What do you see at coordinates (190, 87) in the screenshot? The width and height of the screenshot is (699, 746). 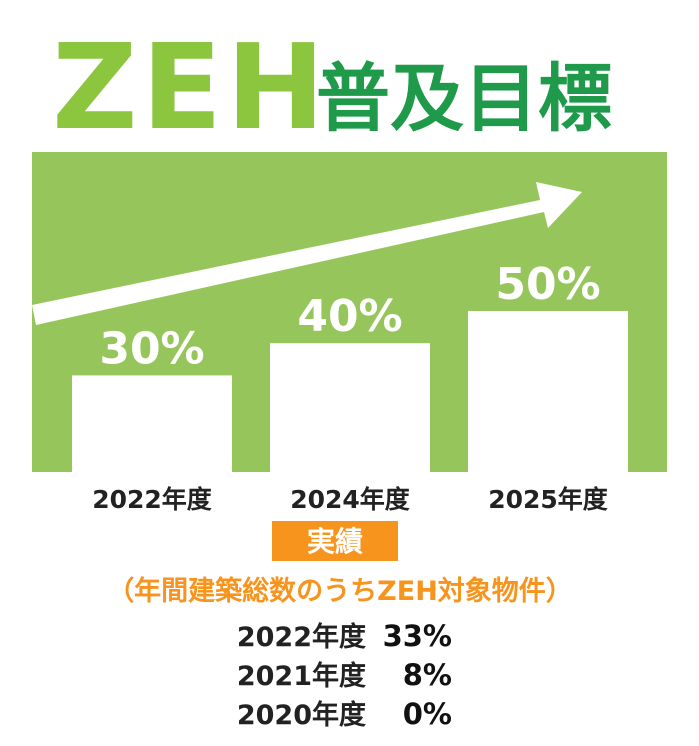 I see `chart-title: ZEH` at bounding box center [190, 87].